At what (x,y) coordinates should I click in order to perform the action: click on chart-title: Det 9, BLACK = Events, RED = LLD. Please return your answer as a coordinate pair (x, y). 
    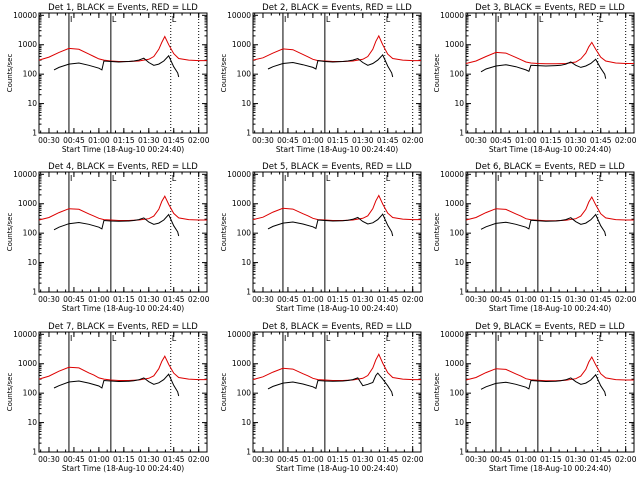
    Looking at the image, I should click on (550, 327).